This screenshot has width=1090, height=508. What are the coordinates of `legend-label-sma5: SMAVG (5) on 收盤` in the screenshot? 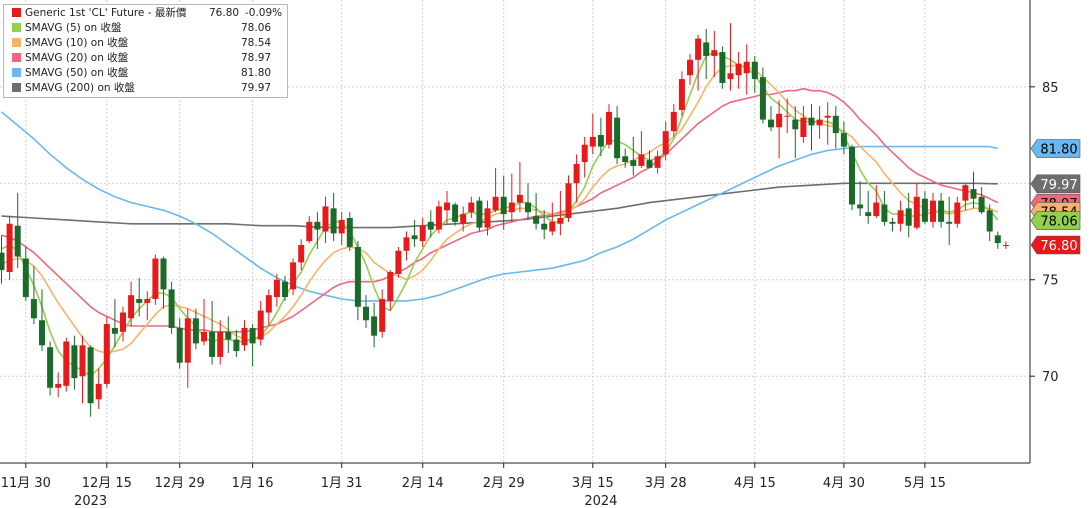 It's located at (73, 28).